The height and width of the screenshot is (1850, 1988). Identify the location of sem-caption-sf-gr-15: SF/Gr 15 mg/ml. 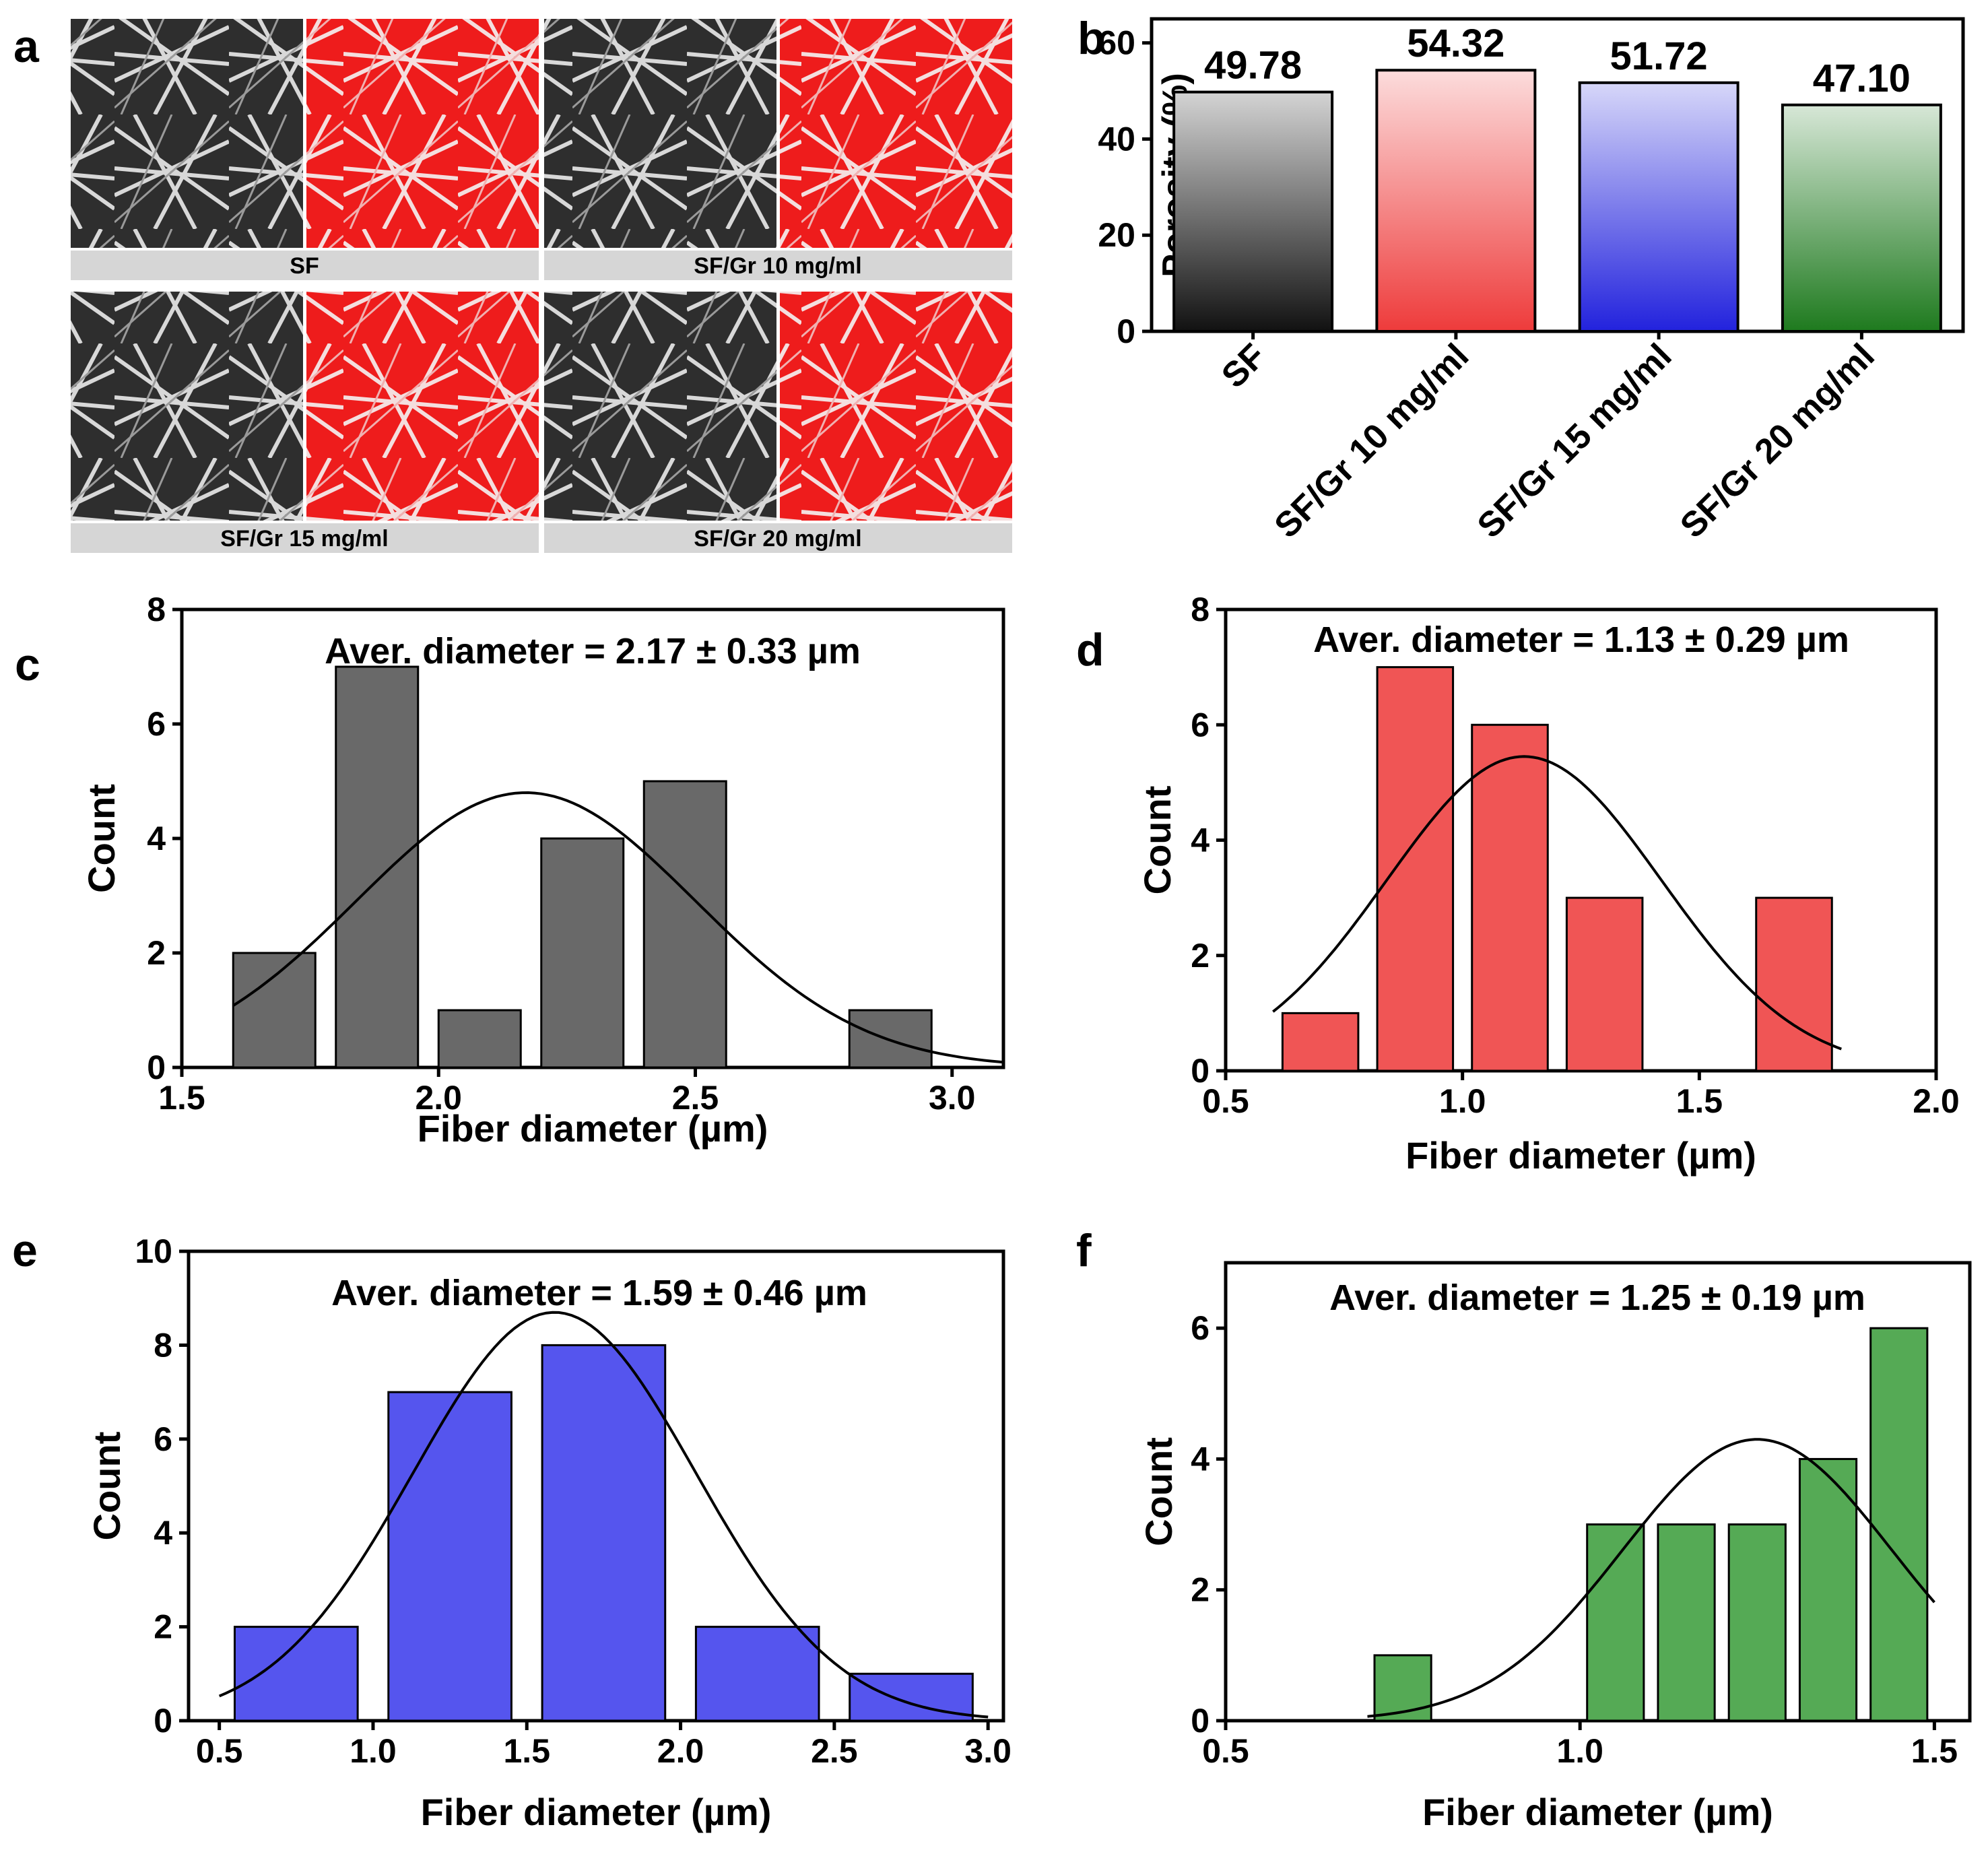
(304, 539).